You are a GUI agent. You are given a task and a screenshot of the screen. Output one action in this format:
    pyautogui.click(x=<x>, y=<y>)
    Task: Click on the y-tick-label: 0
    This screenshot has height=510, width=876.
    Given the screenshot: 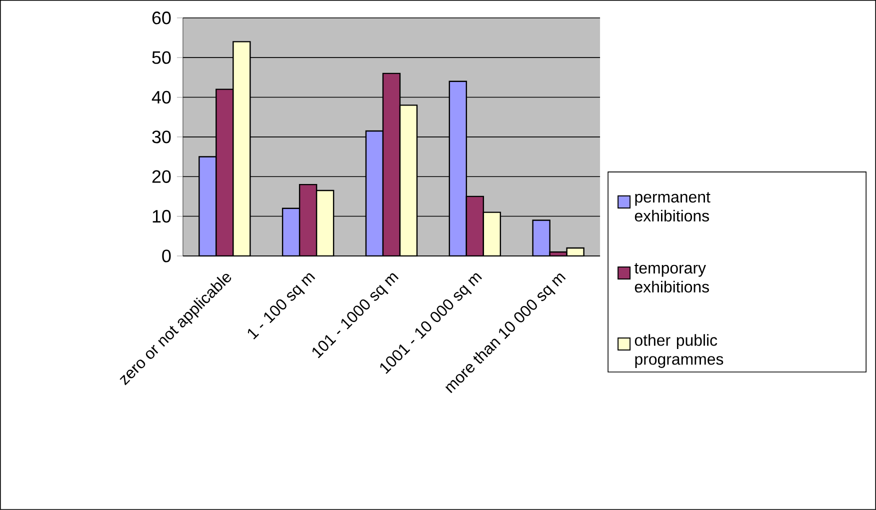 What is the action you would take?
    pyautogui.click(x=166, y=256)
    